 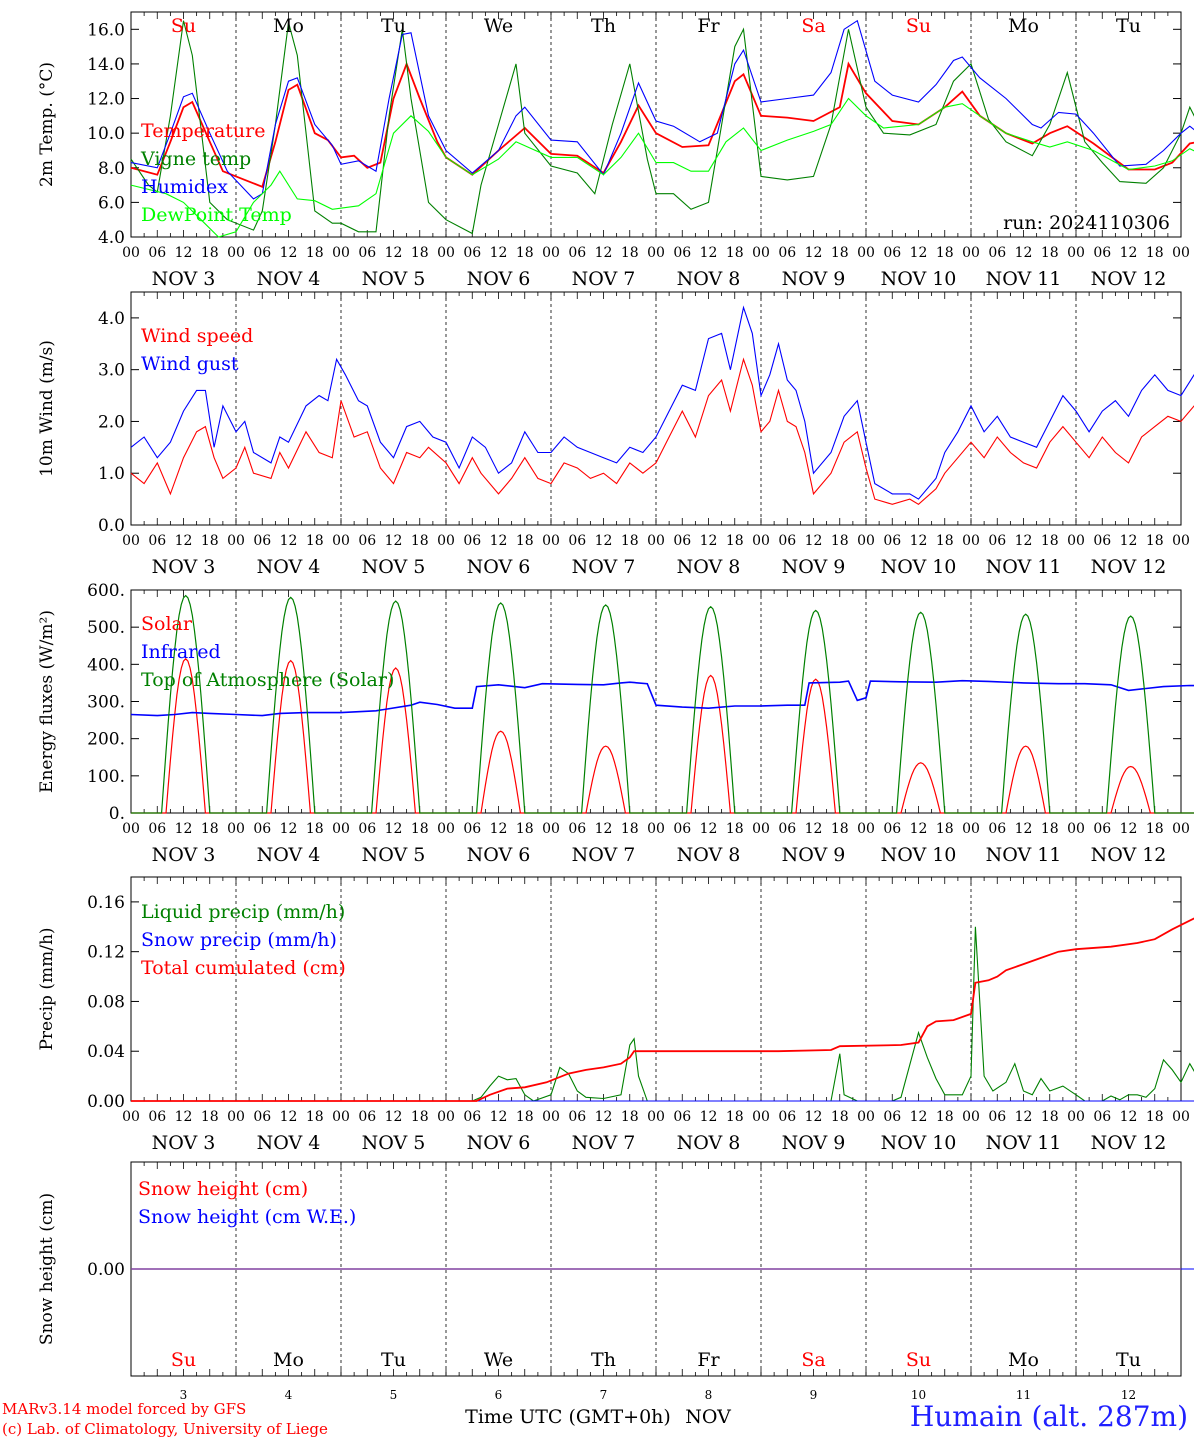 What do you see at coordinates (106, 65) in the screenshot?
I see `y-tick-label: 14.0` at bounding box center [106, 65].